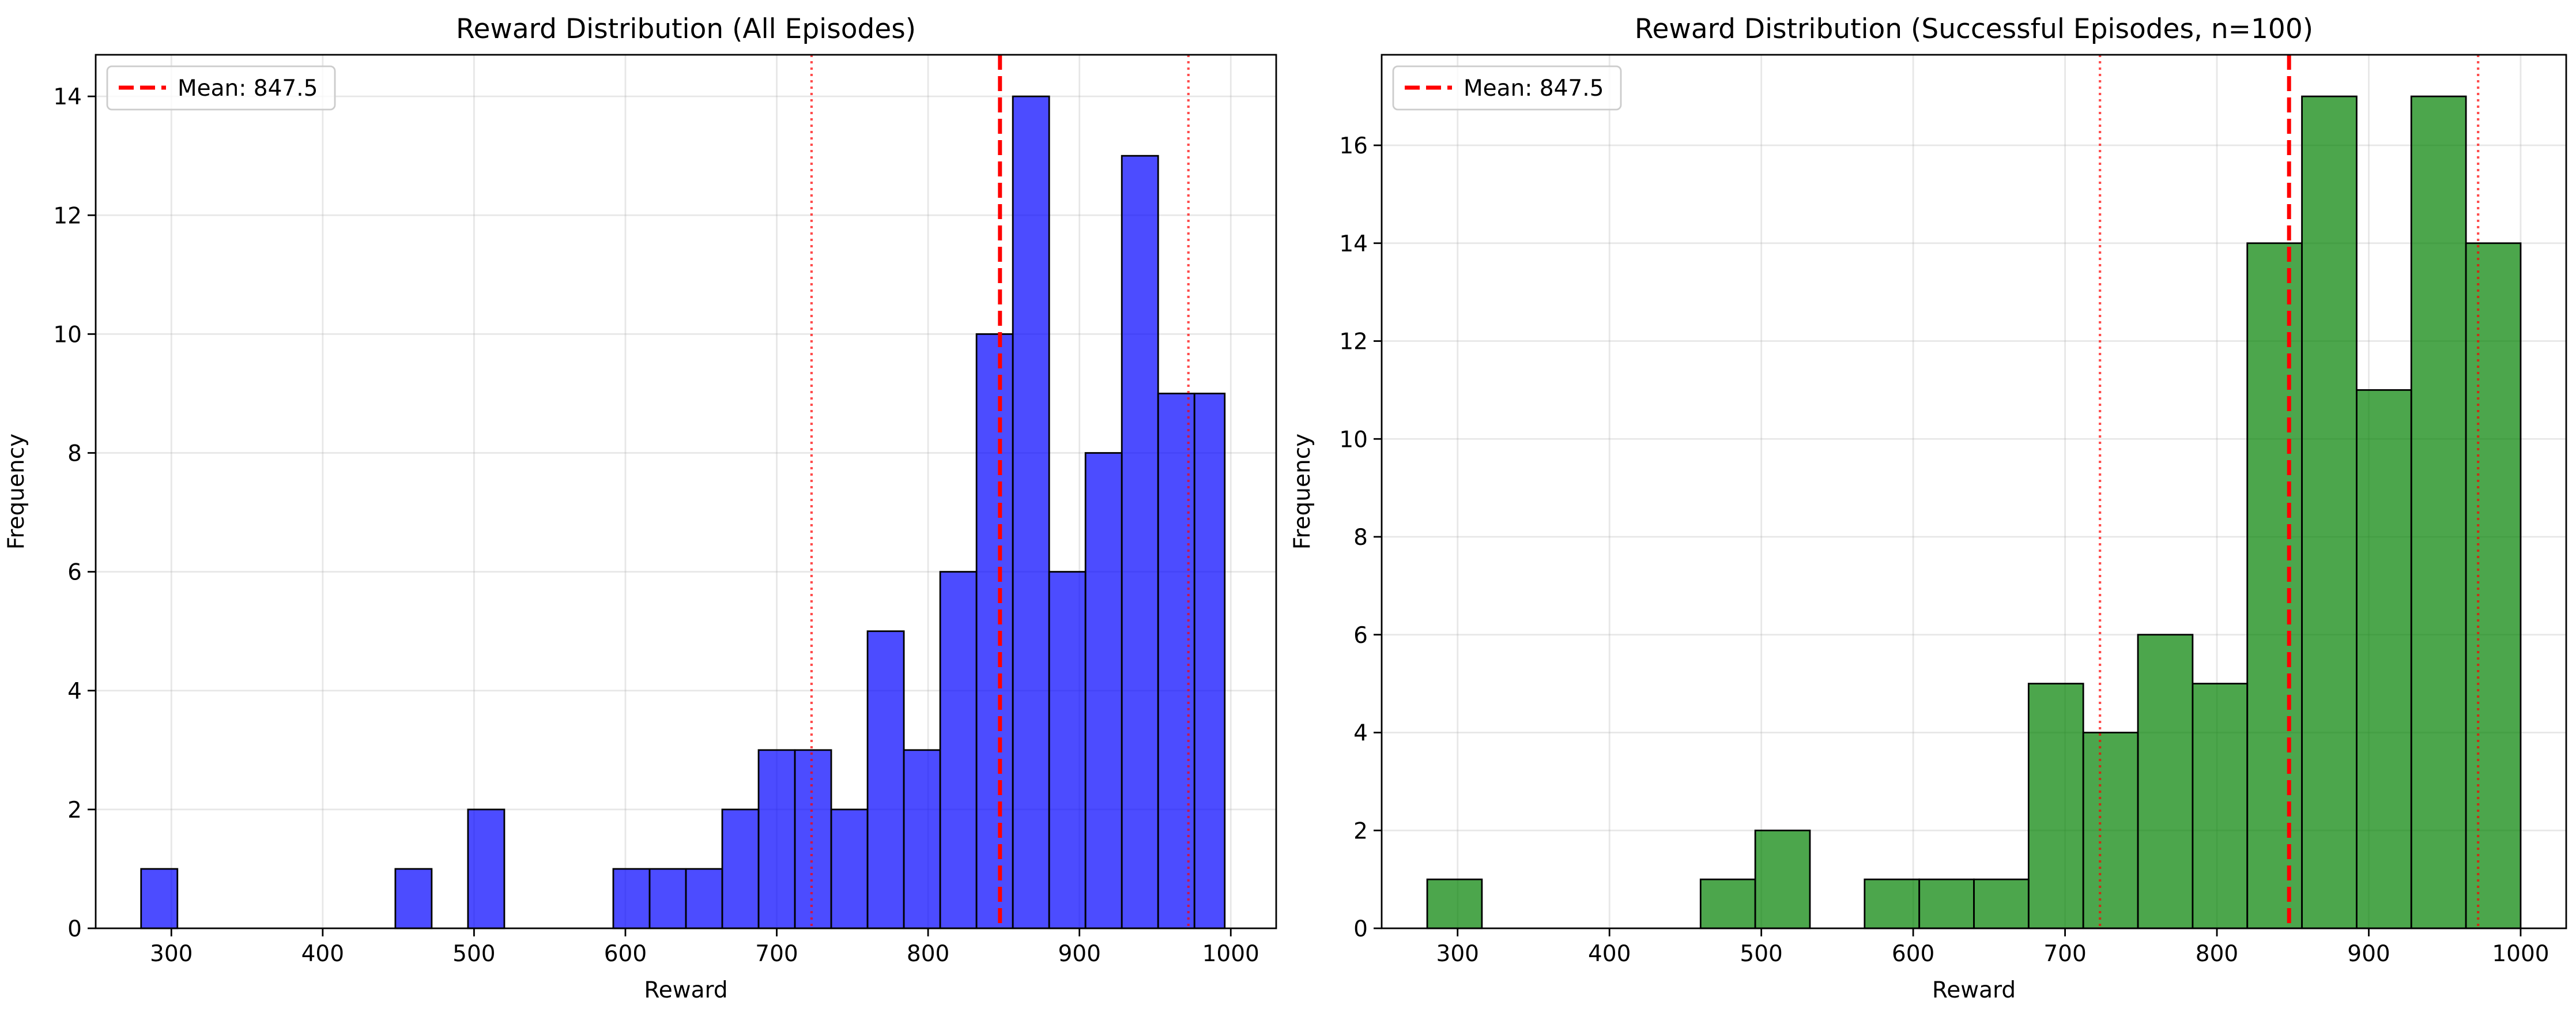 The image size is (2576, 1020). What do you see at coordinates (1353, 146) in the screenshot?
I see `y-tick-label: 16` at bounding box center [1353, 146].